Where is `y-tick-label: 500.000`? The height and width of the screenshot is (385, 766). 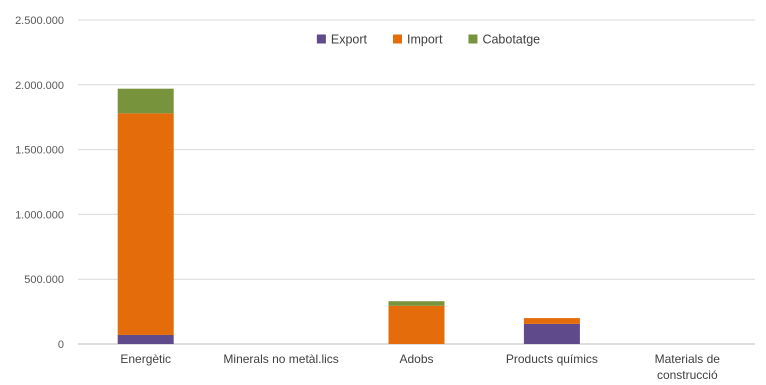 y-tick-label: 500.000 is located at coordinates (44, 280).